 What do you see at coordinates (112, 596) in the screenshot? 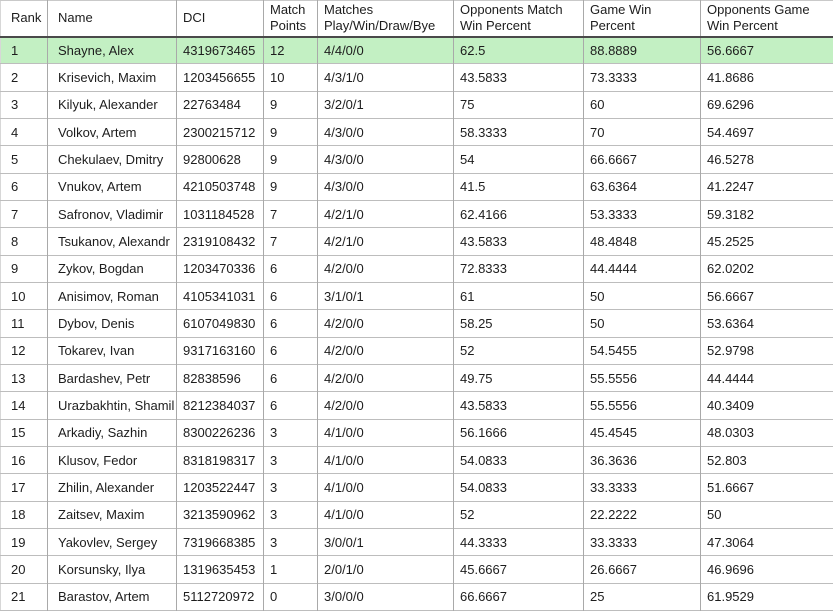
I see `cell-name: Barastov, Artem` at bounding box center [112, 596].